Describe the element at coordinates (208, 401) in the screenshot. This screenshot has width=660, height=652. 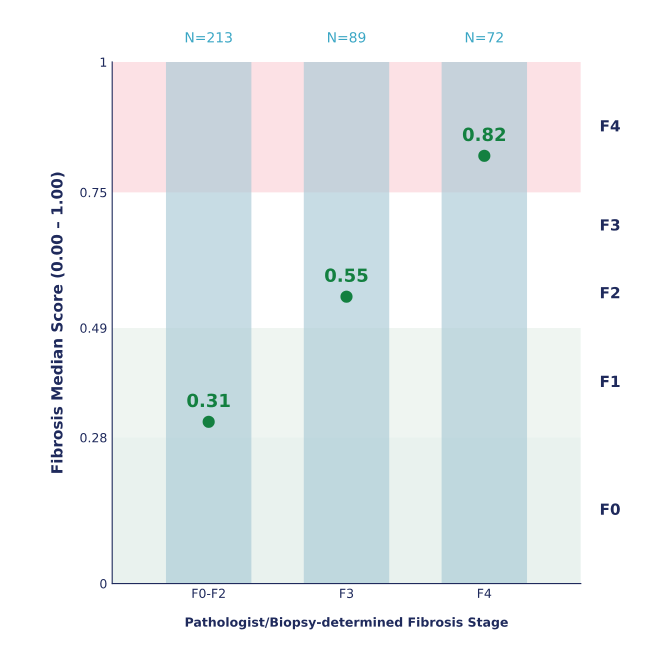
I see `data-label: 0.31` at that location.